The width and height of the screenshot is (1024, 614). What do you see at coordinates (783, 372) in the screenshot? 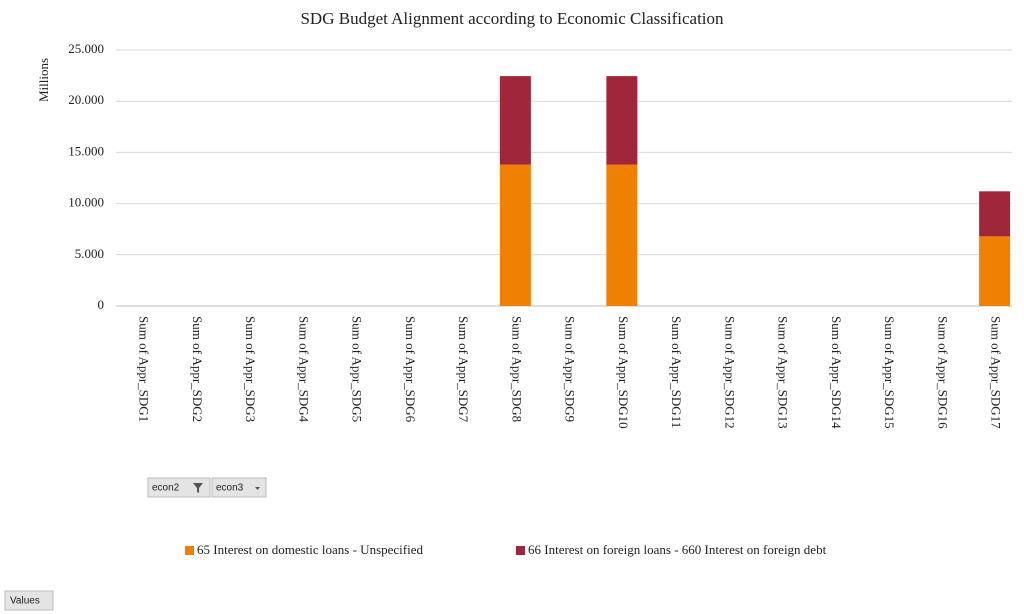
I see `x-tick-label: Sum of Appr_SDG13` at bounding box center [783, 372].